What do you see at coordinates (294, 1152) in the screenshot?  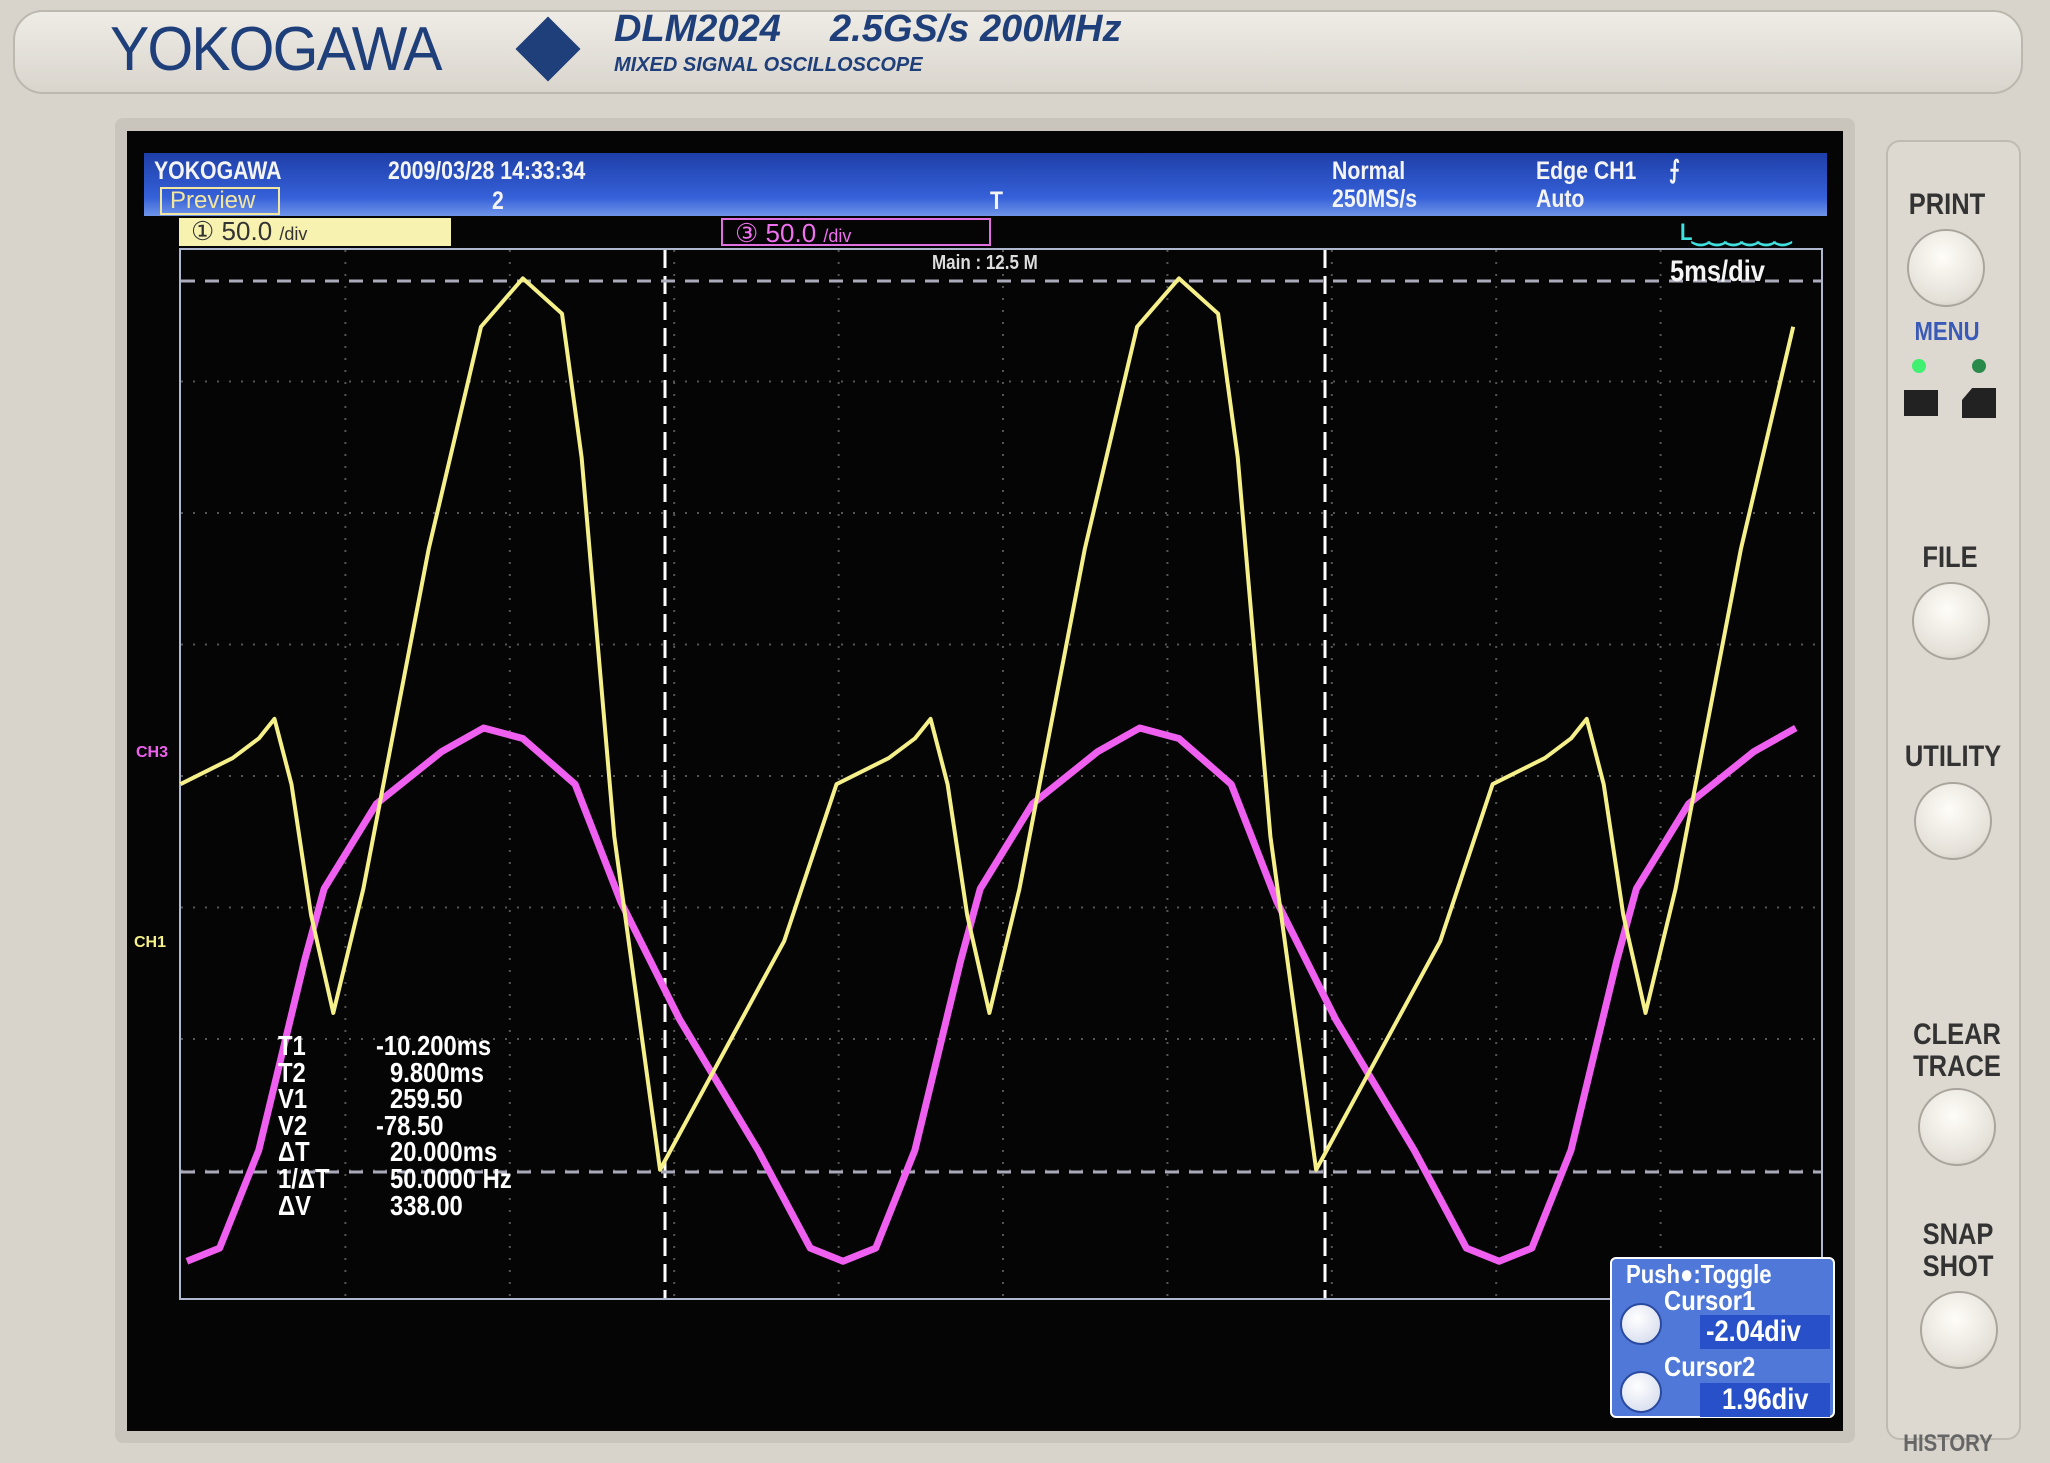 I see `measurement-label: ΔT` at bounding box center [294, 1152].